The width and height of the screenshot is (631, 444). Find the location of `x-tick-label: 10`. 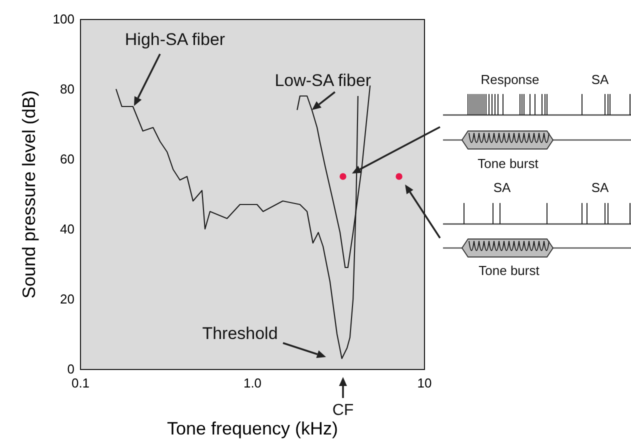

x-tick-label: 10 is located at coordinates (424, 383).